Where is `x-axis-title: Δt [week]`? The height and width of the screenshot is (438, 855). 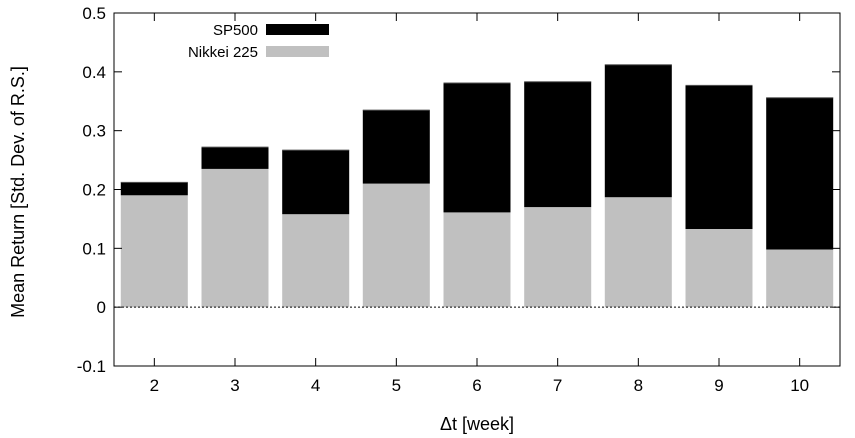 x-axis-title: Δt [week] is located at coordinates (477, 424).